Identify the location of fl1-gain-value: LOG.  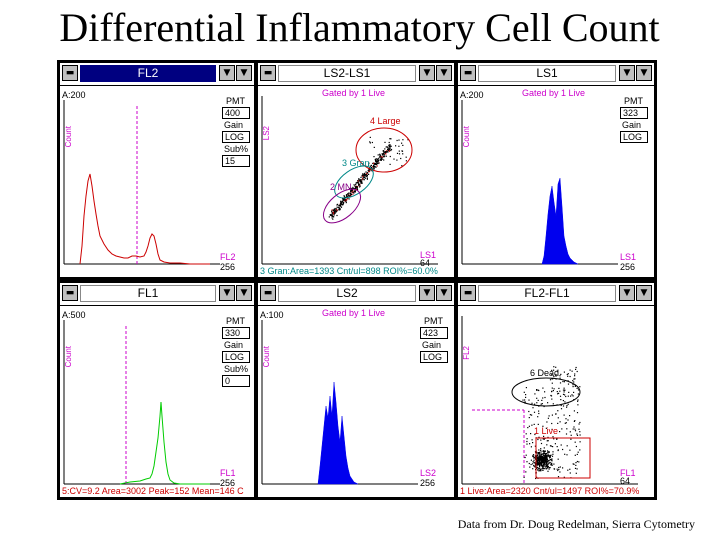
(236, 357).